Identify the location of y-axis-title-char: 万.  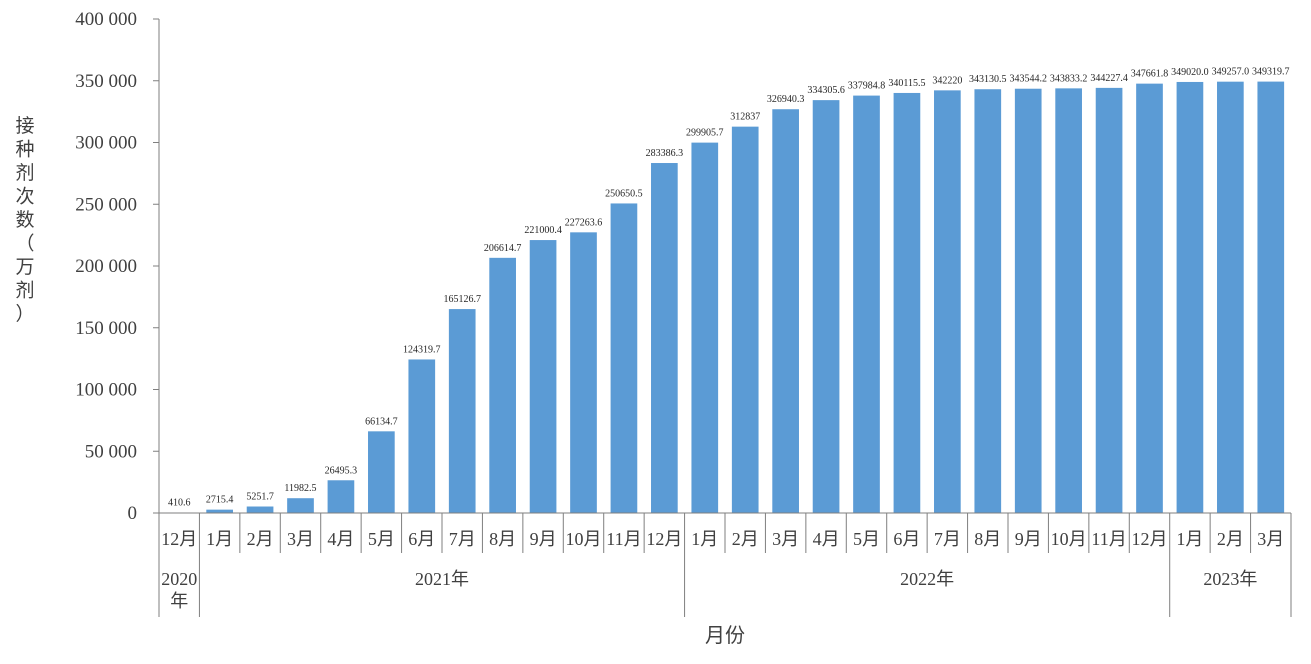
(24, 267).